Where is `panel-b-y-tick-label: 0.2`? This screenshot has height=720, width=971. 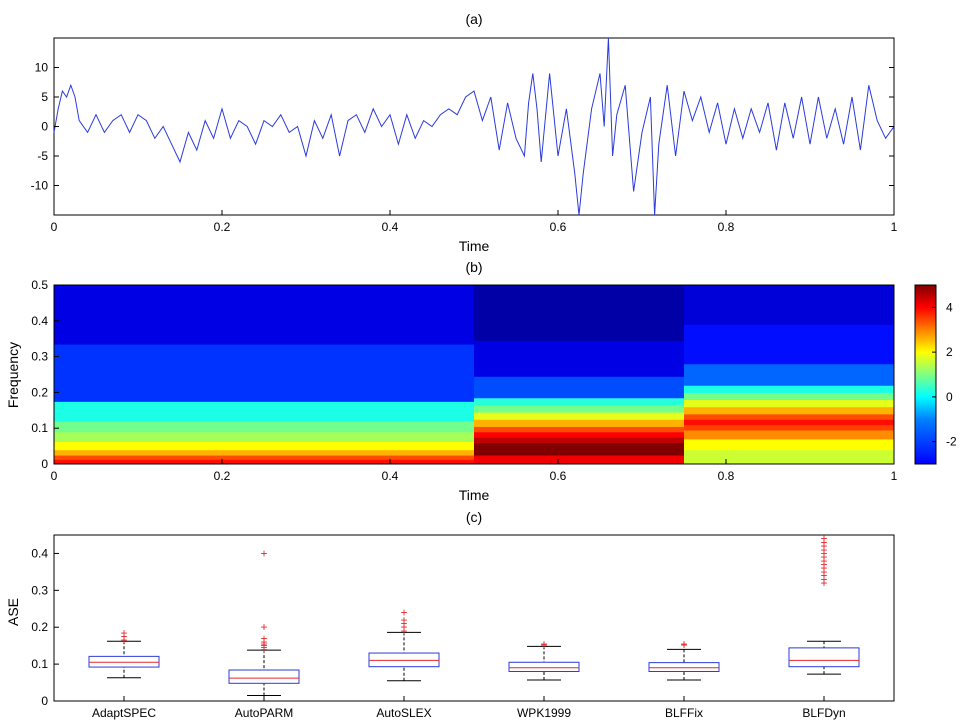 panel-b-y-tick-label: 0.2 is located at coordinates (39, 392).